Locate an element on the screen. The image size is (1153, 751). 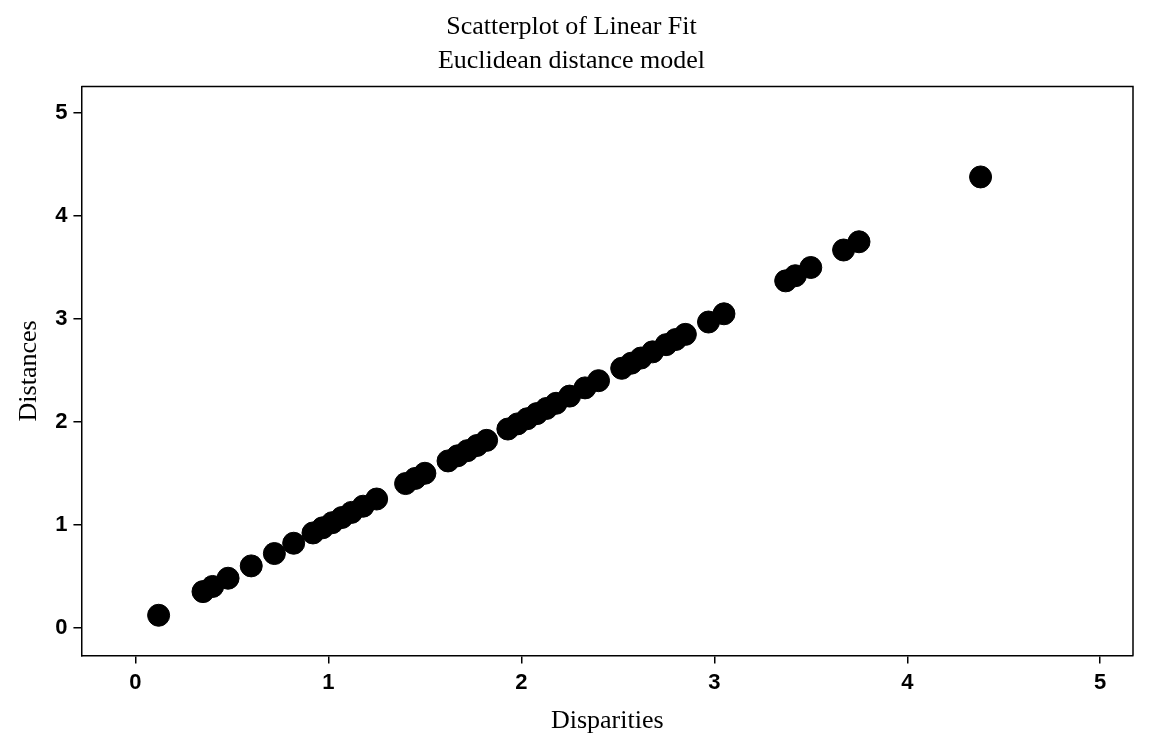
x-tick-label: 4 is located at coordinates (908, 681).